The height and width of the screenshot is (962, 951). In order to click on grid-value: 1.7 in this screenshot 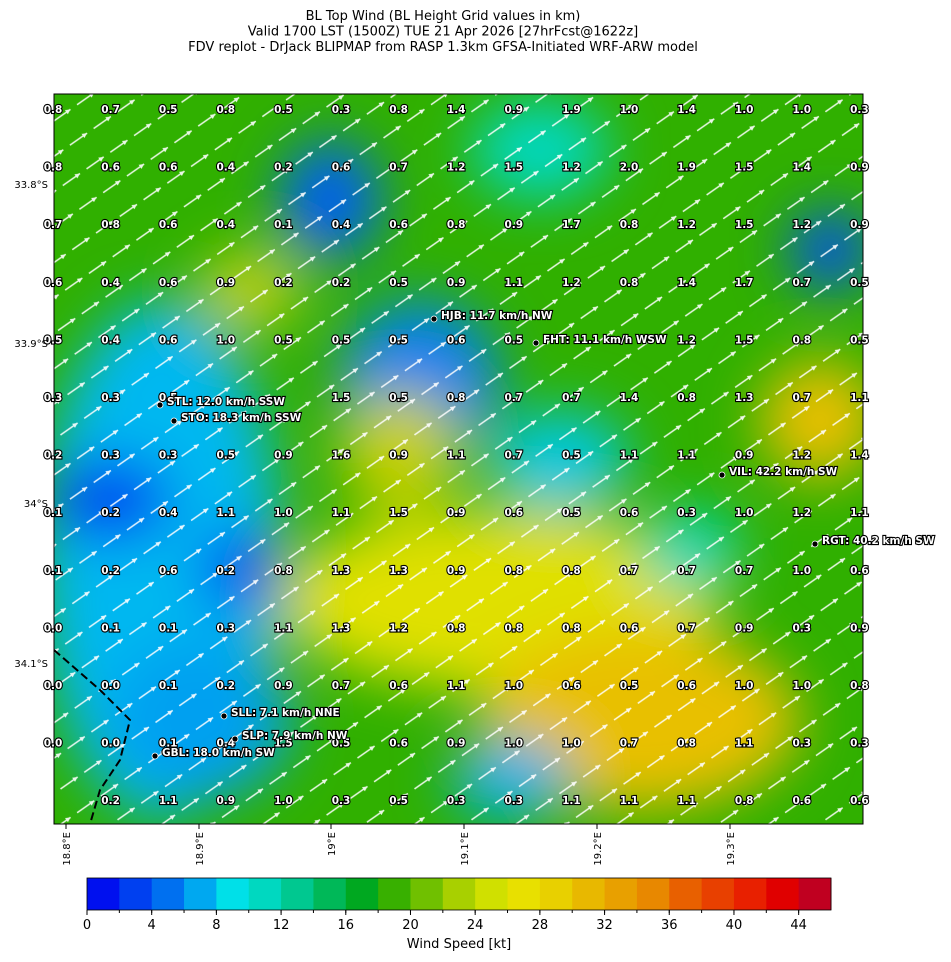, I will do `click(571, 225)`.